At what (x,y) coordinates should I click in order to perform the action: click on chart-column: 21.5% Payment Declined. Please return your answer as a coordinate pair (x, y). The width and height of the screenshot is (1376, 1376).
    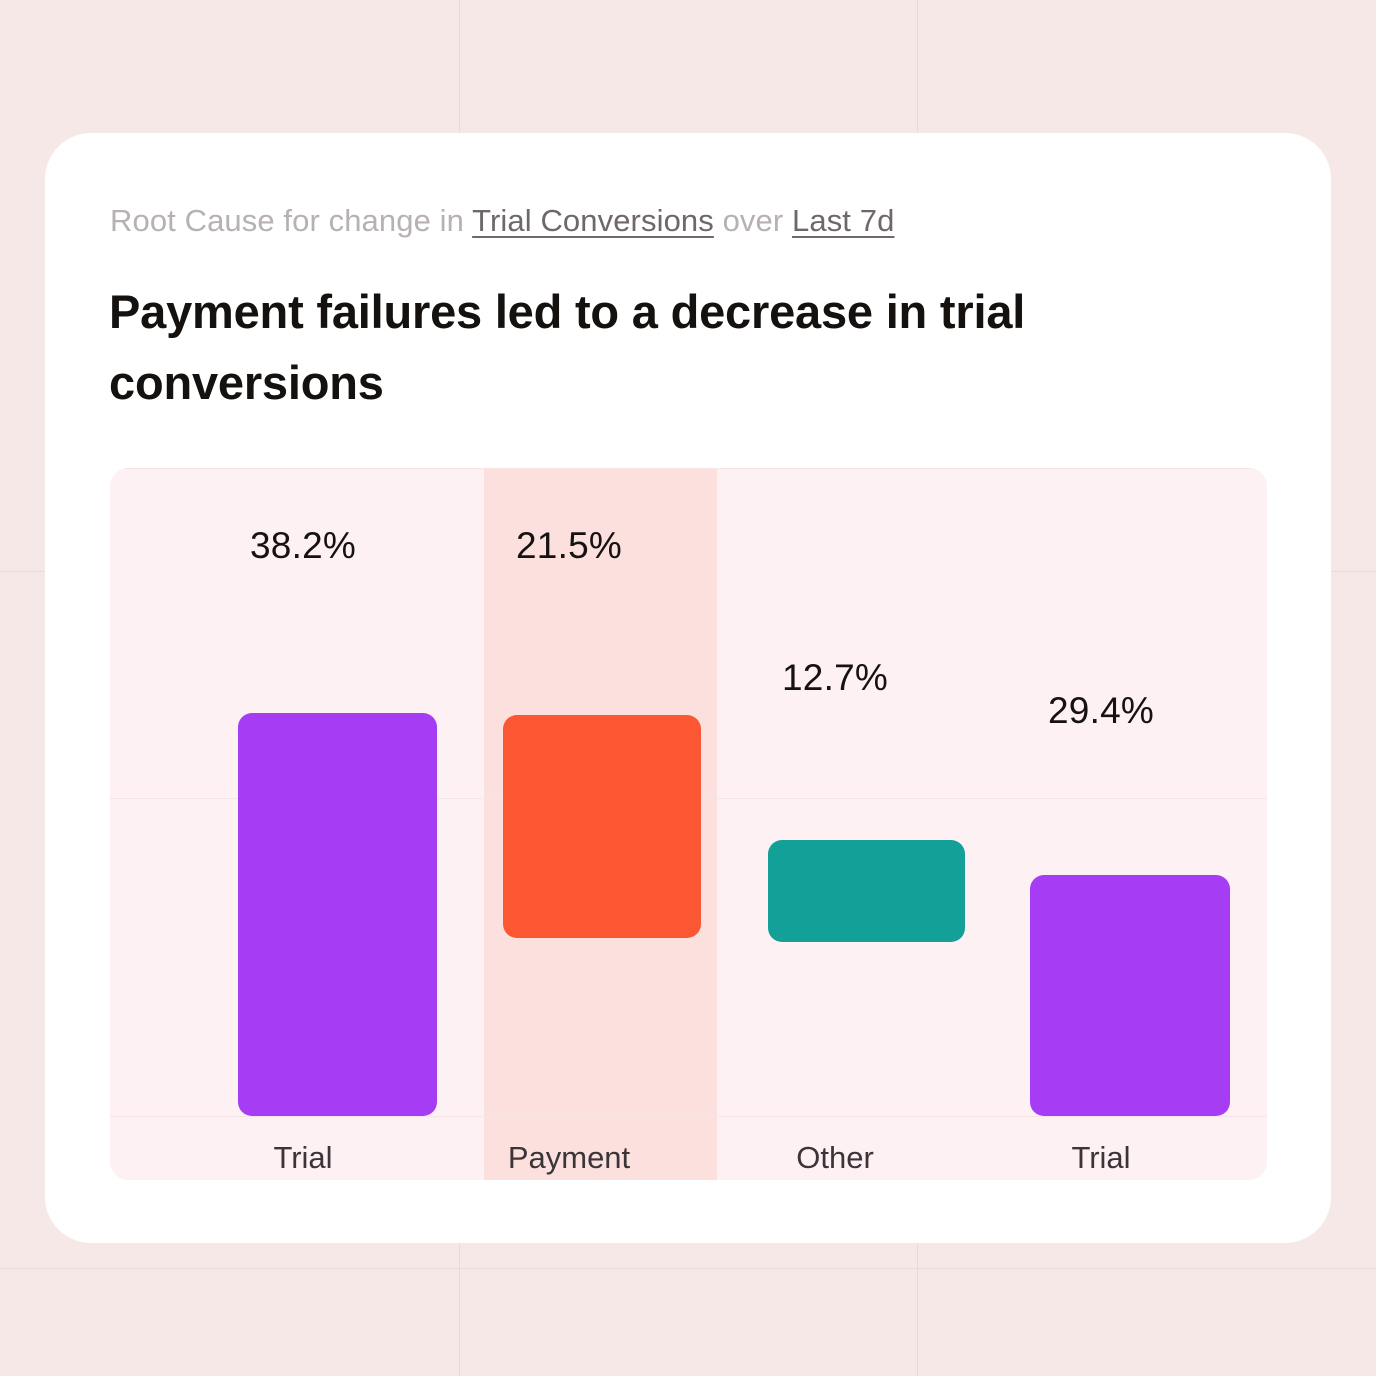
    Looking at the image, I should click on (569, 824).